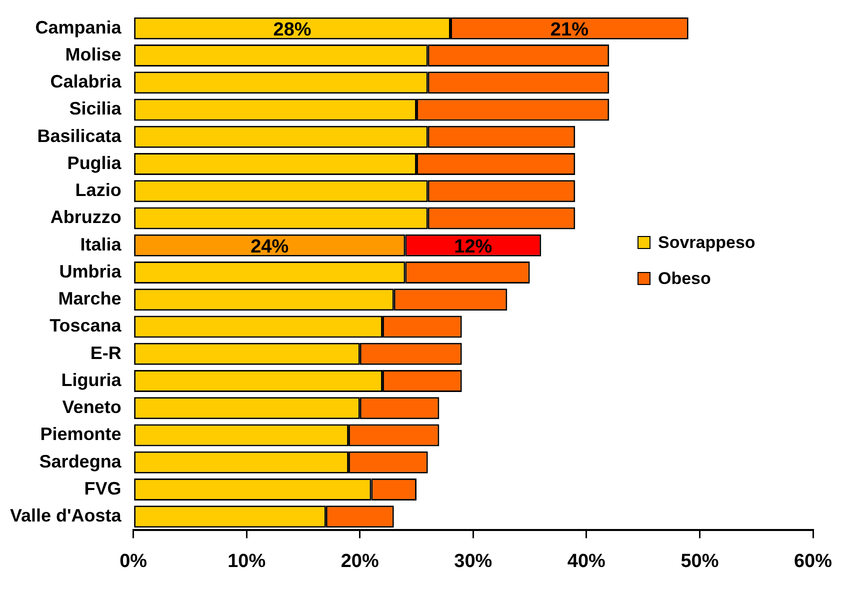  What do you see at coordinates (473, 561) in the screenshot?
I see `x-tick-label: 30%` at bounding box center [473, 561].